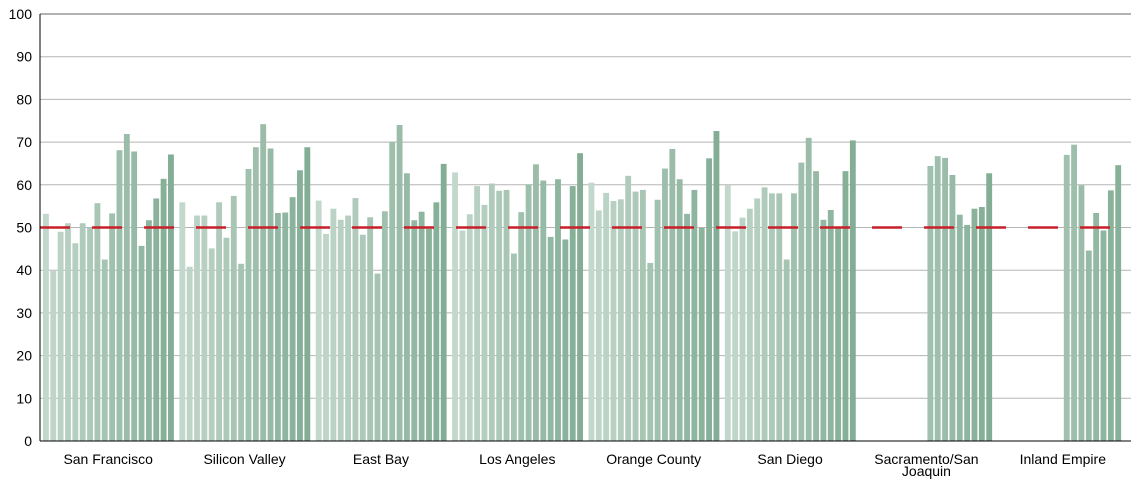  I want to click on category-label: Inland Empire, so click(1063, 459).